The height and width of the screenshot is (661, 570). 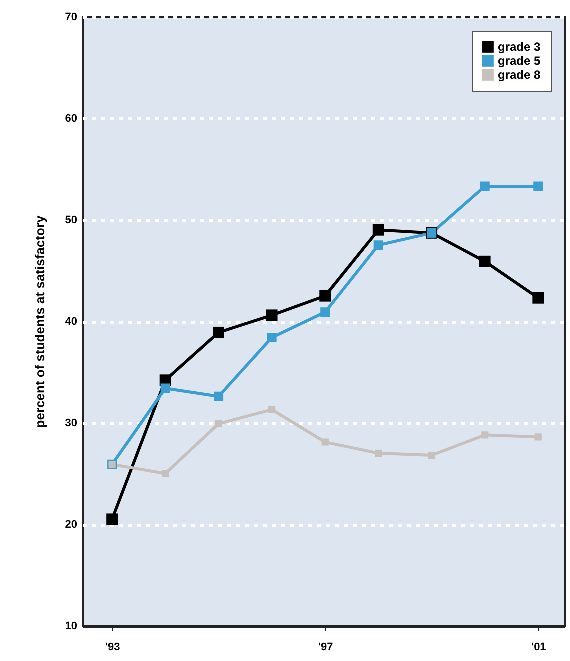 I want to click on y-tick-label: 30, so click(x=71, y=424).